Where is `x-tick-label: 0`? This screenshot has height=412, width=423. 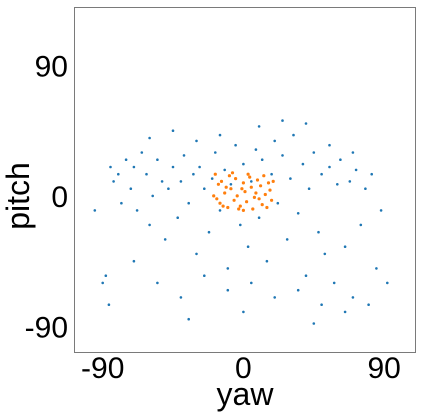
x-tick-label: 0 is located at coordinates (243, 368).